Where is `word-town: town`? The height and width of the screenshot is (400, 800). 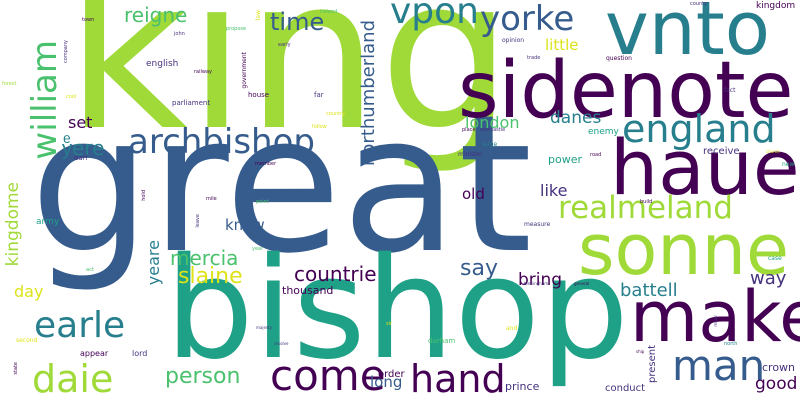
word-town: town is located at coordinates (88, 20).